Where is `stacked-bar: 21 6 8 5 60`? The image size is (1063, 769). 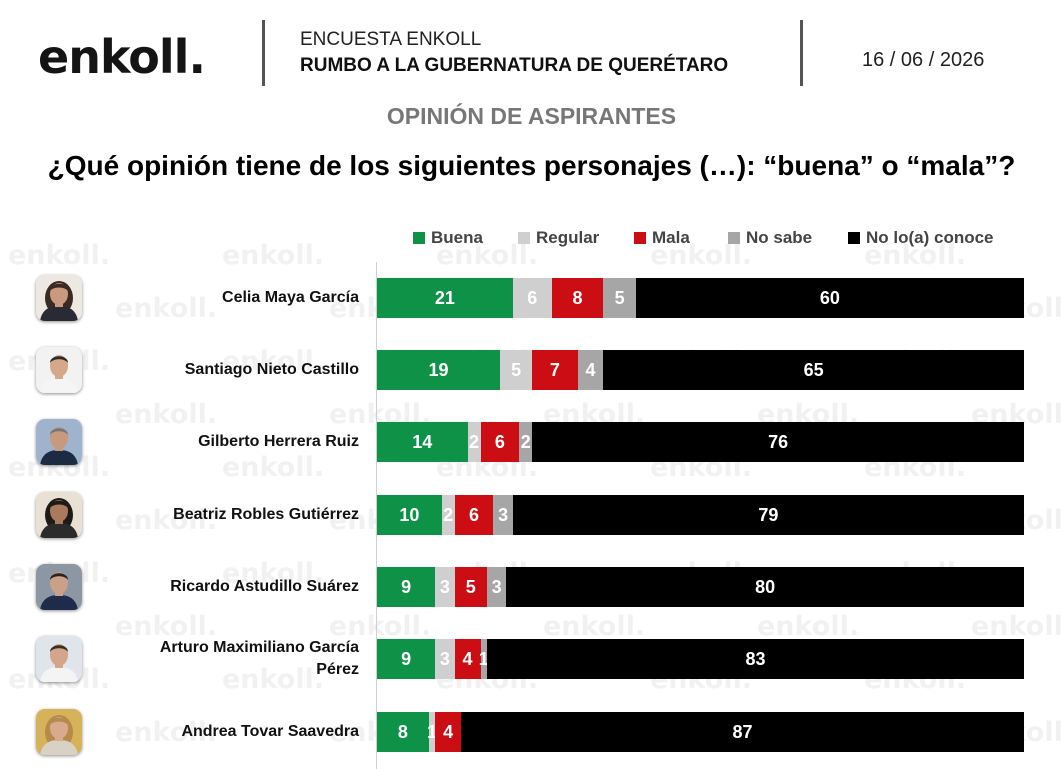 stacked-bar: 21 6 8 5 60 is located at coordinates (700, 298).